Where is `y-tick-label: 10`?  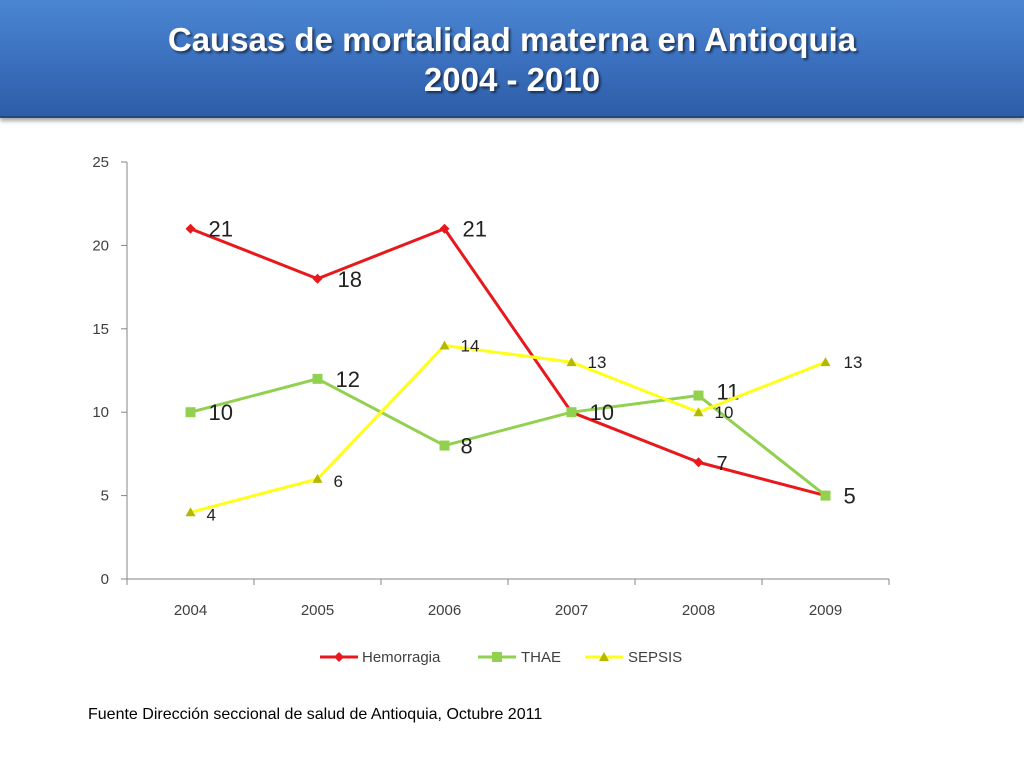
y-tick-label: 10 is located at coordinates (100, 412).